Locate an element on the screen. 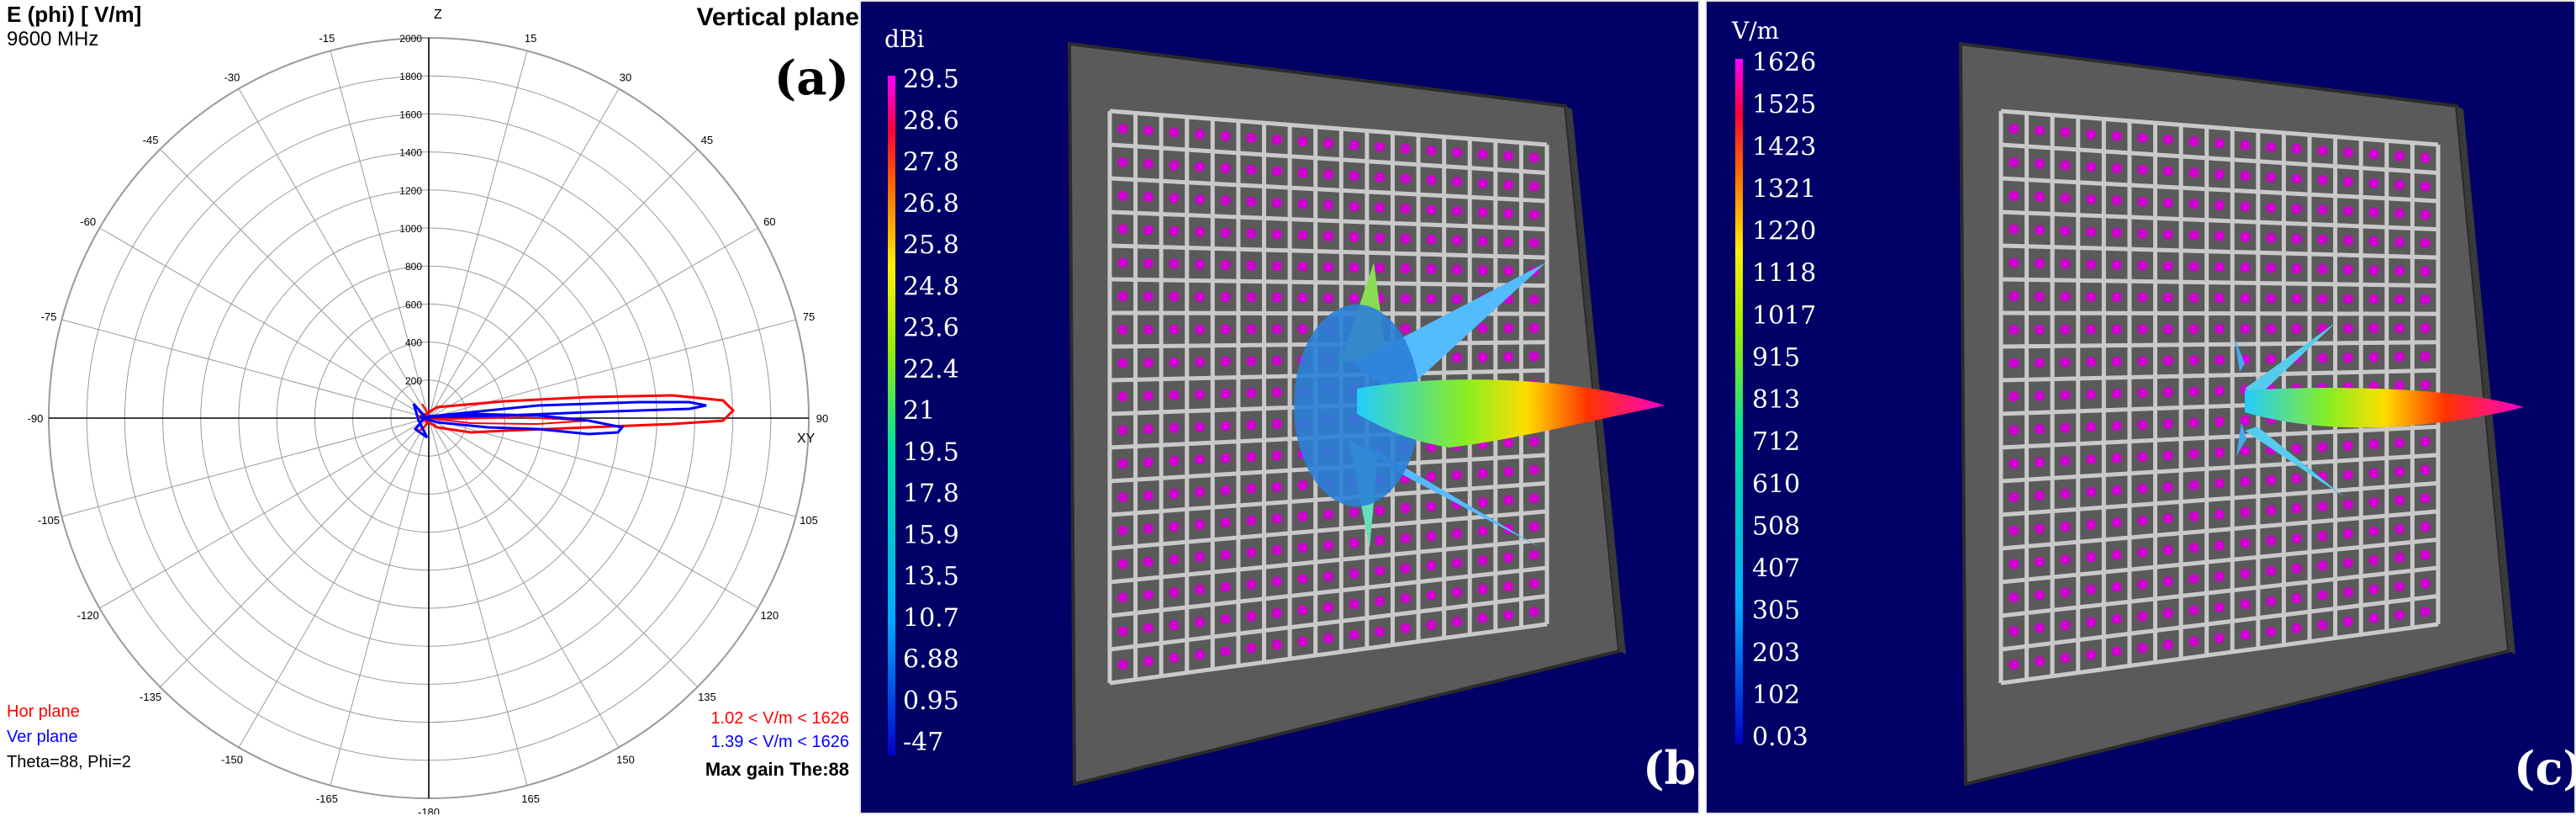 Image resolution: width=2576 pixels, height=816 pixels. angle-label: -30 is located at coordinates (232, 78).